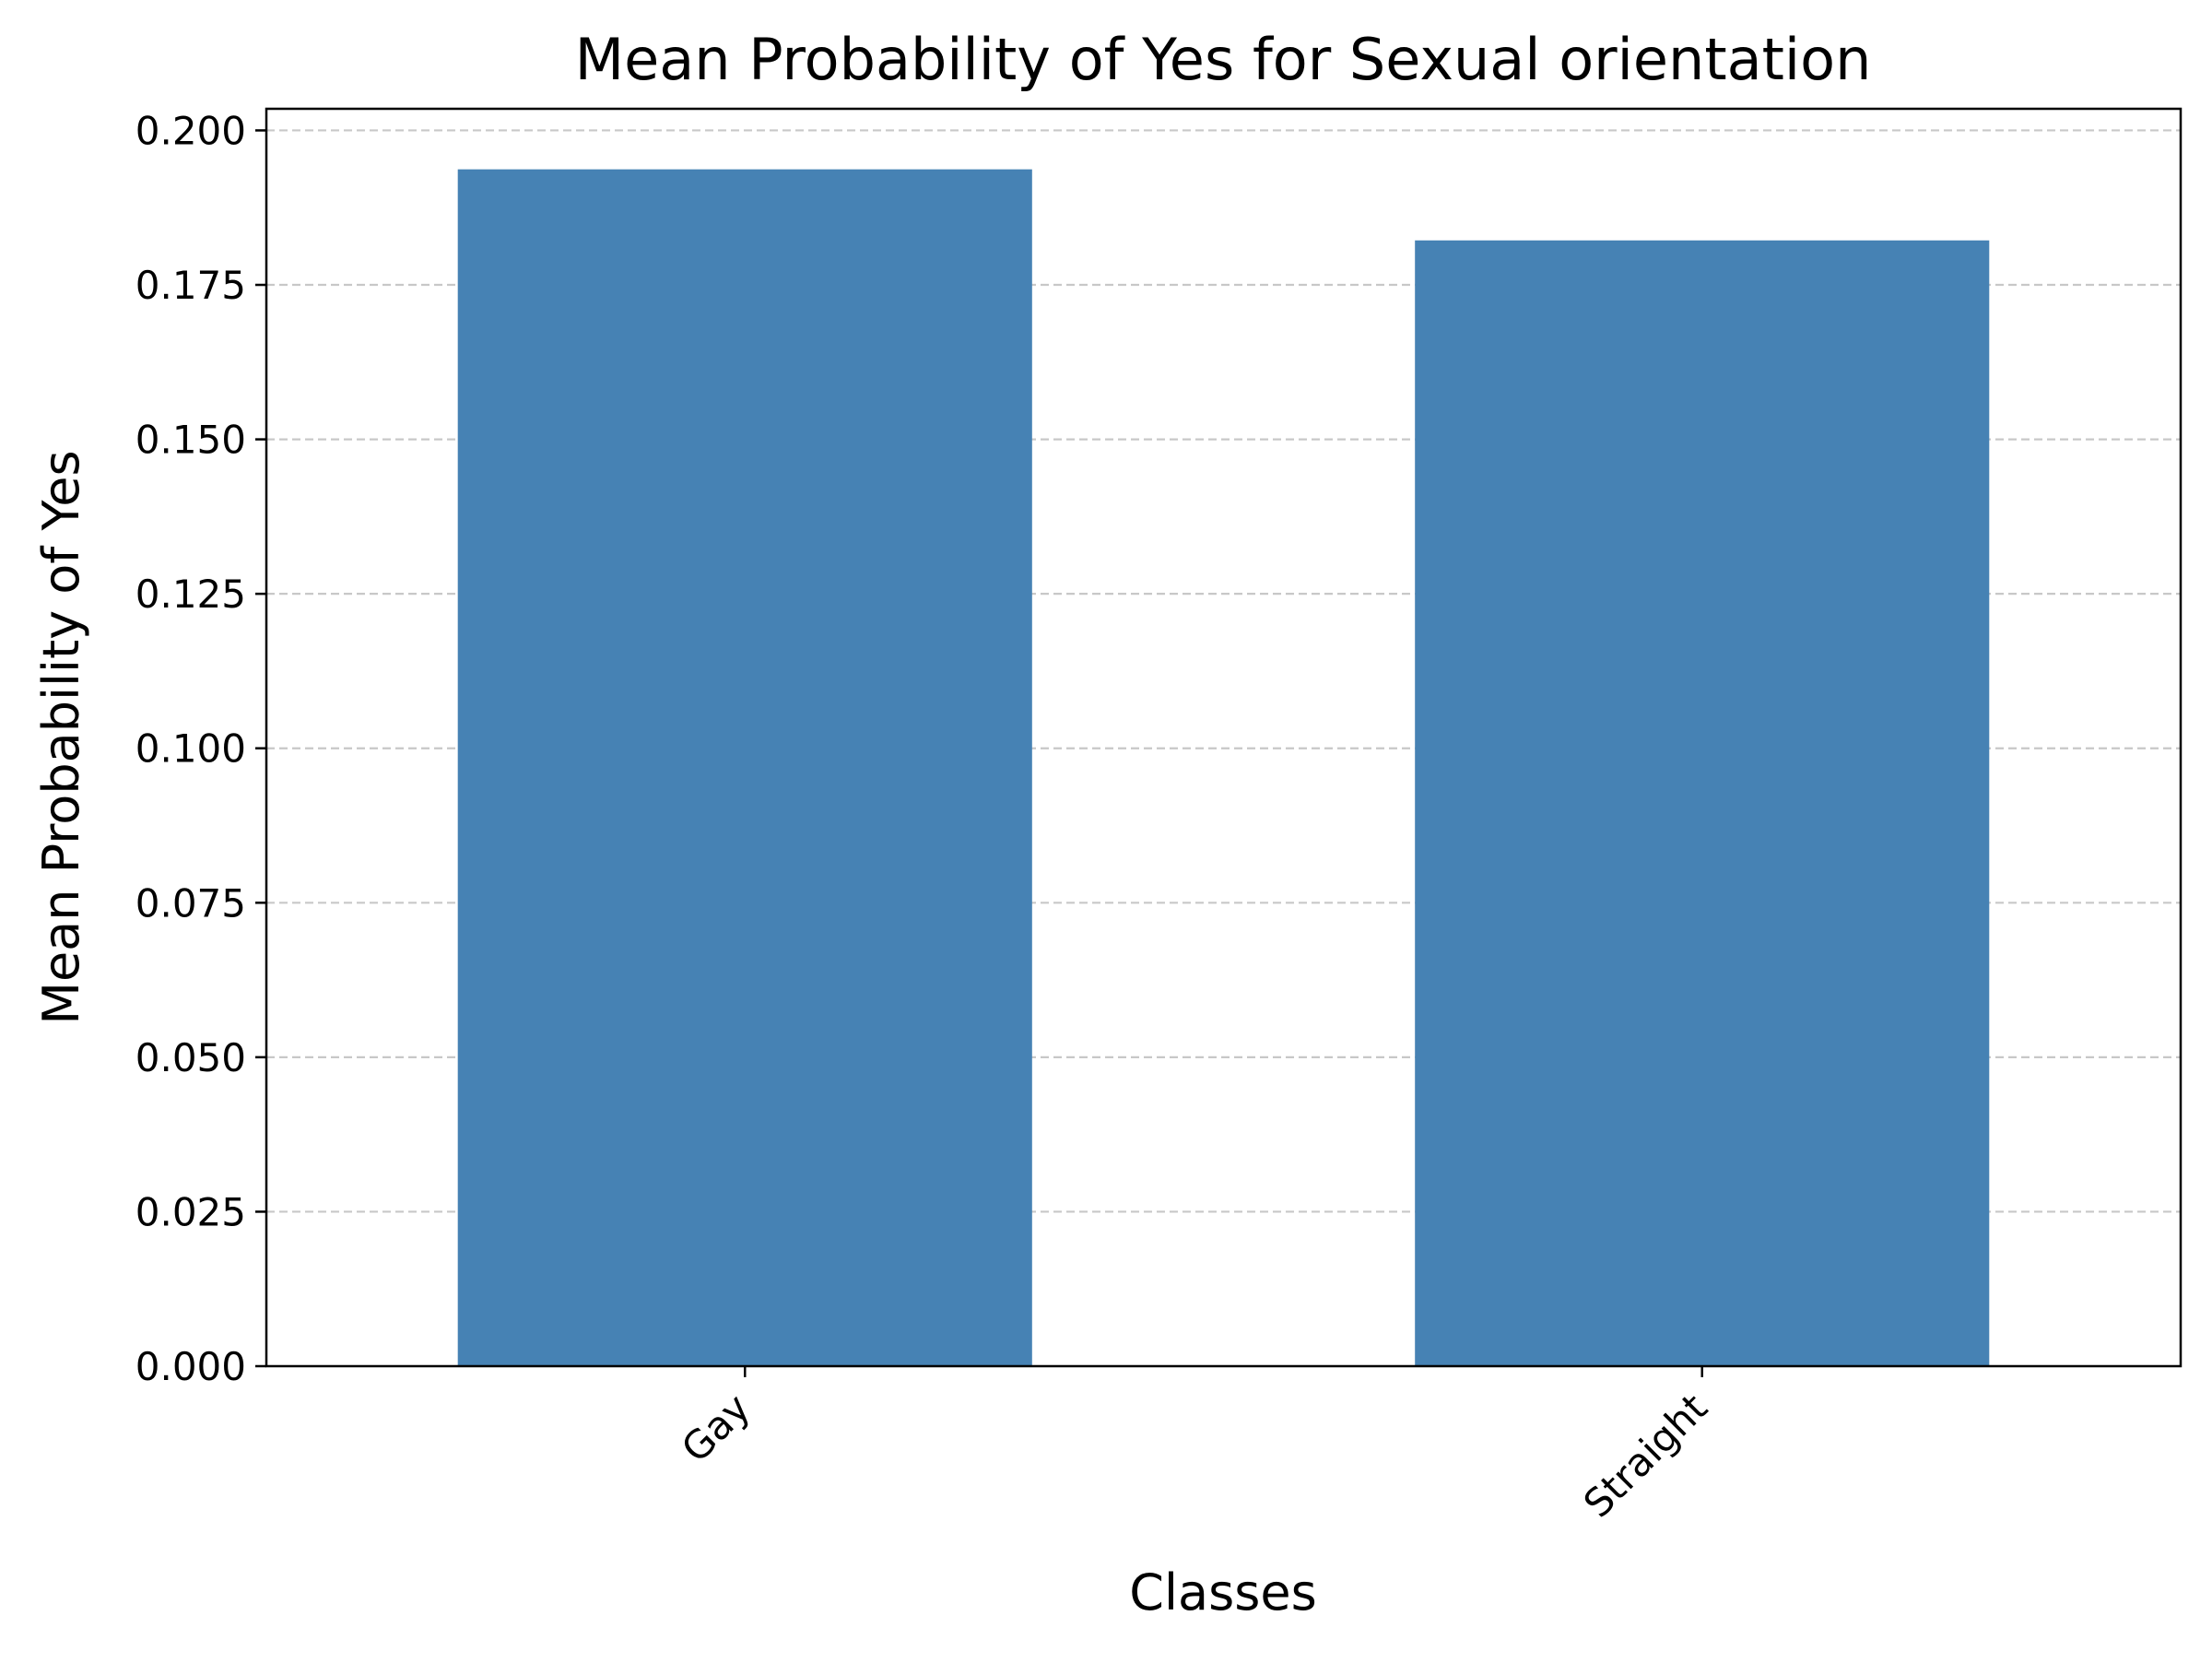 The image size is (2212, 1663). Describe the element at coordinates (1222, 1592) in the screenshot. I see `x-axis-label: Classes` at that location.